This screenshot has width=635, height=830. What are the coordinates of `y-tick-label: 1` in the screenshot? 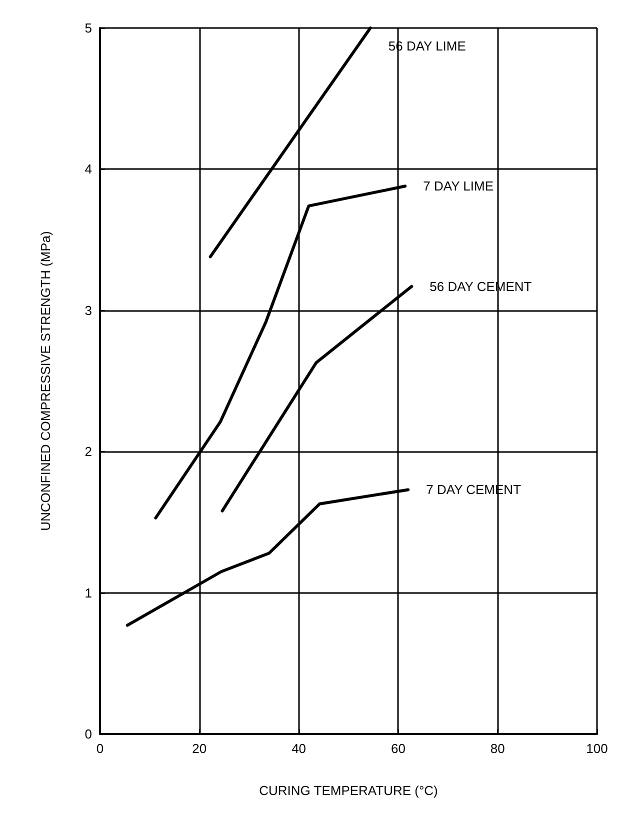 It's located at (88, 592).